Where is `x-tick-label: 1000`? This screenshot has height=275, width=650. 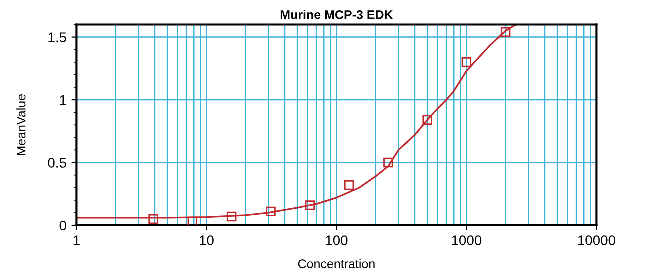 x-tick-label: 1000 is located at coordinates (467, 241).